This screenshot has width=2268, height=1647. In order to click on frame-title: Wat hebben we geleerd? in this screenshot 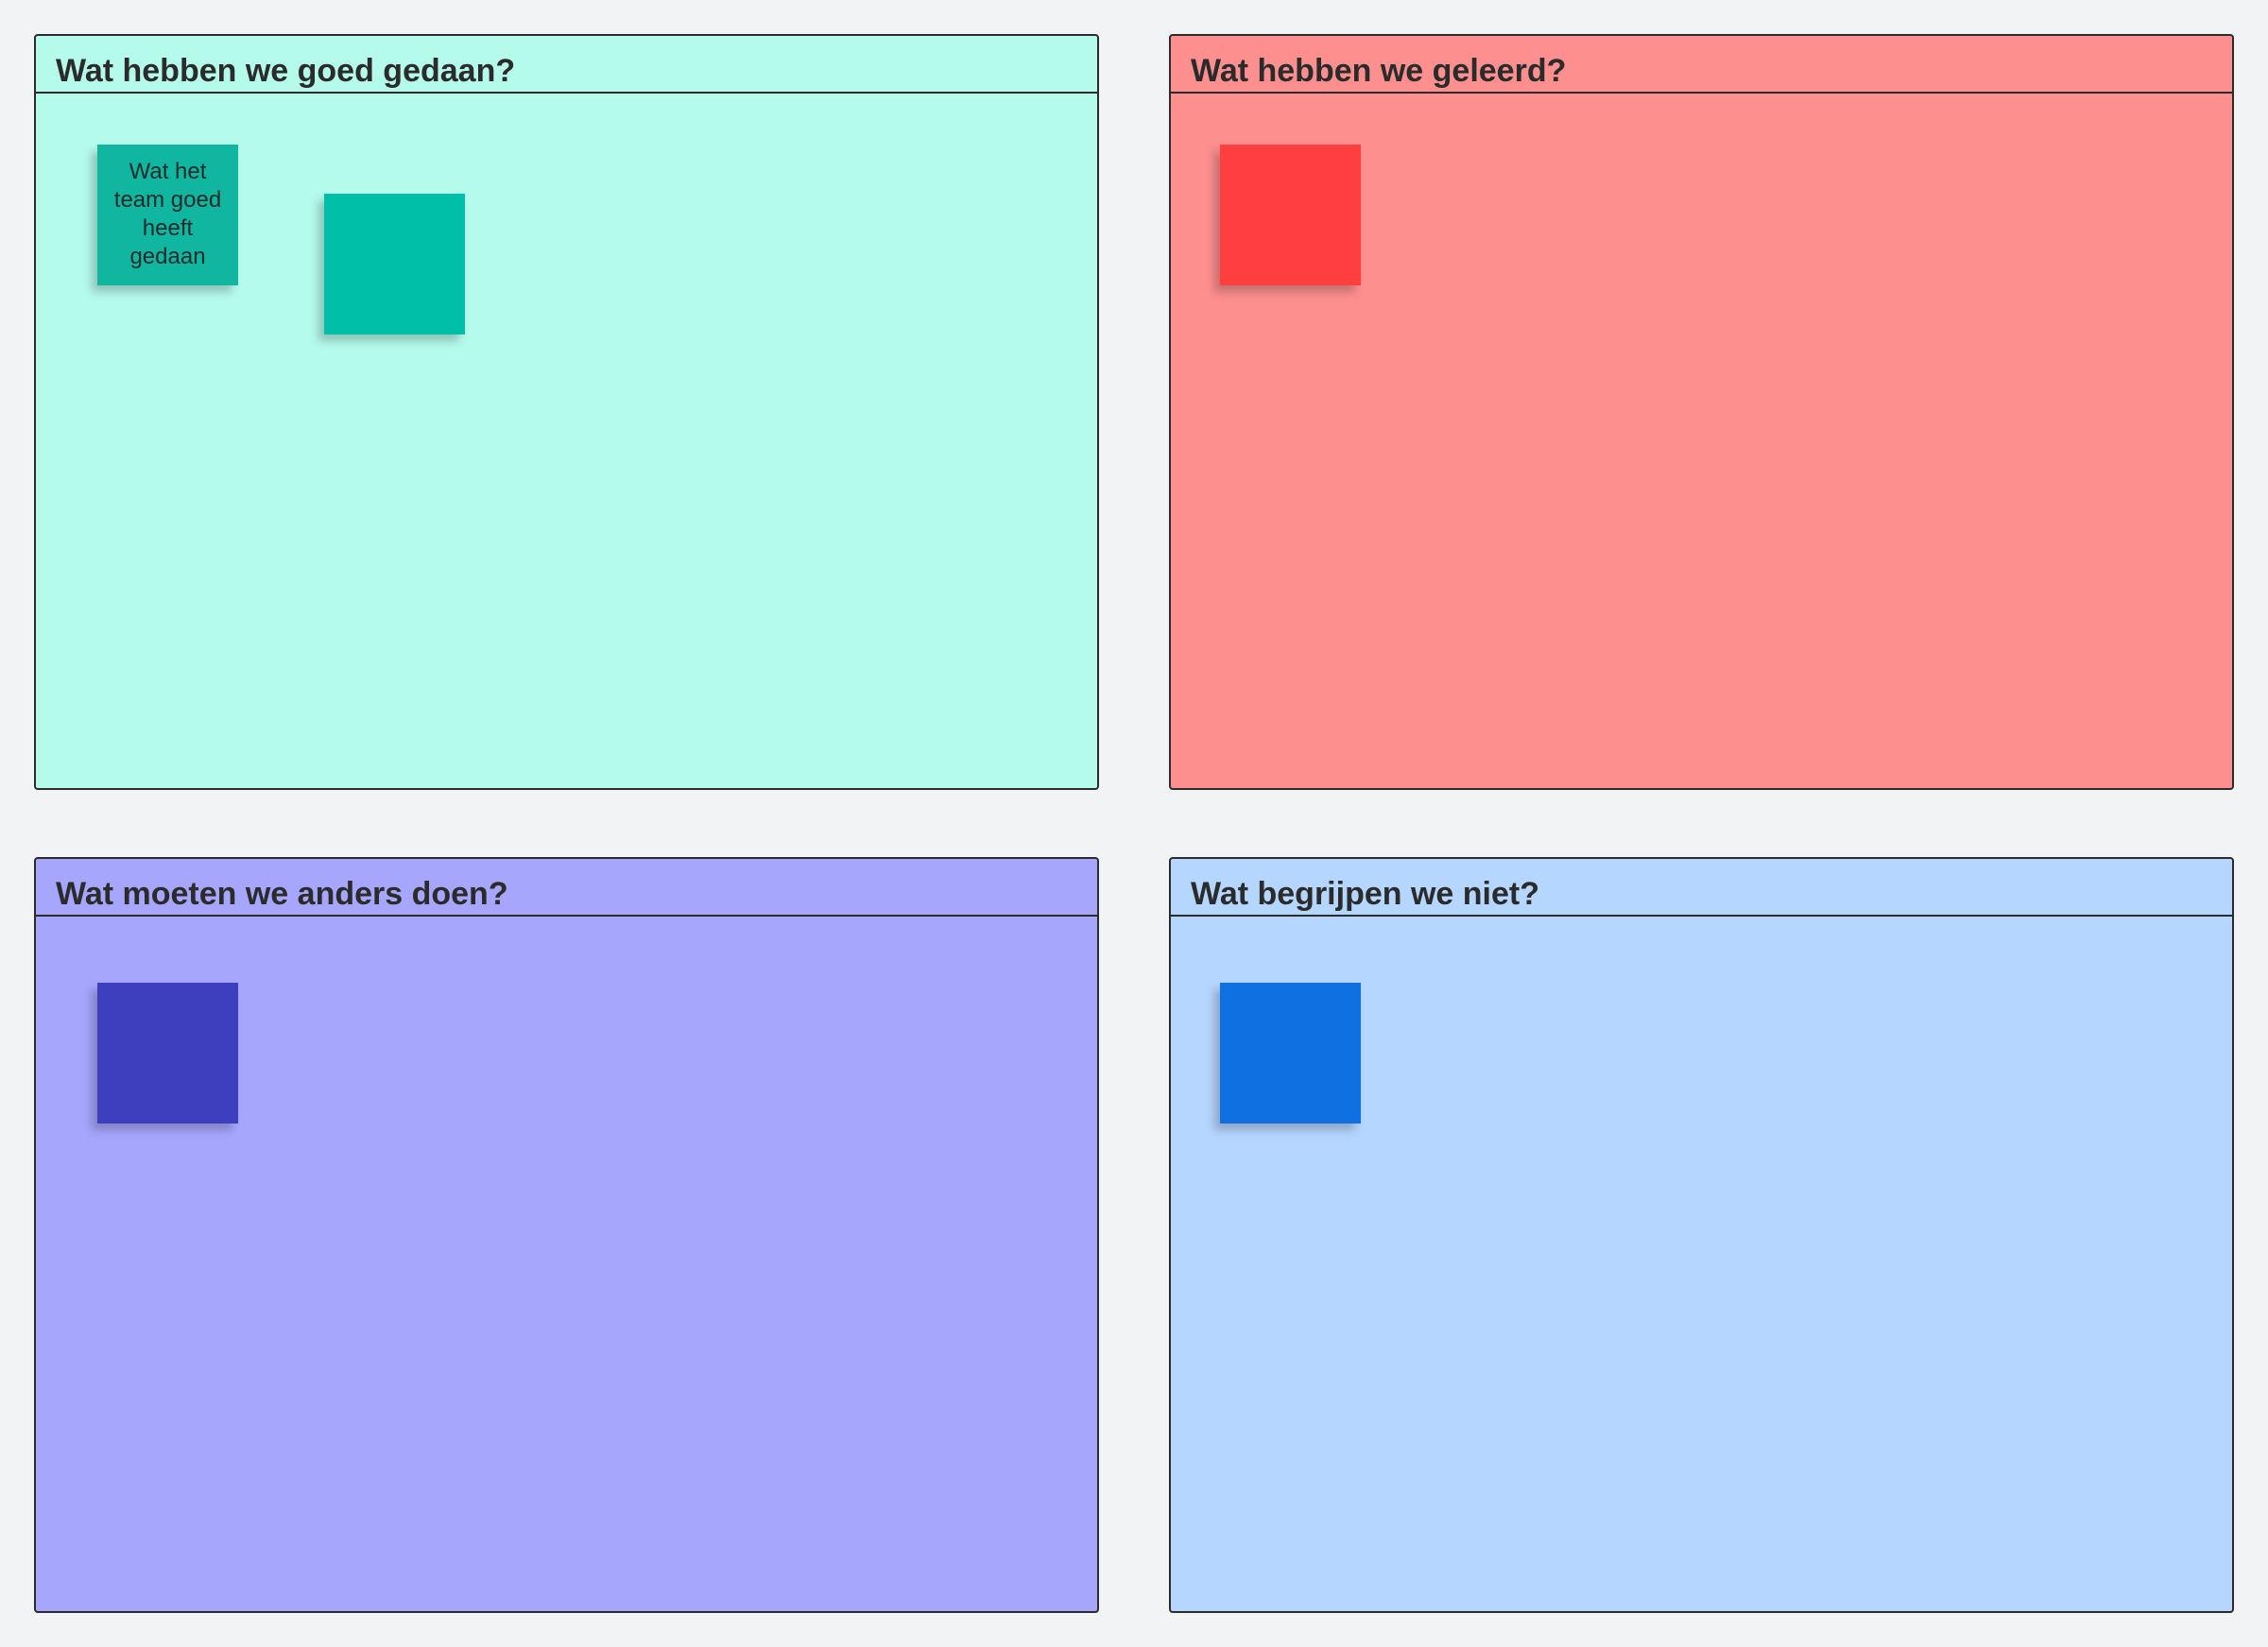, I will do `click(1379, 71)`.